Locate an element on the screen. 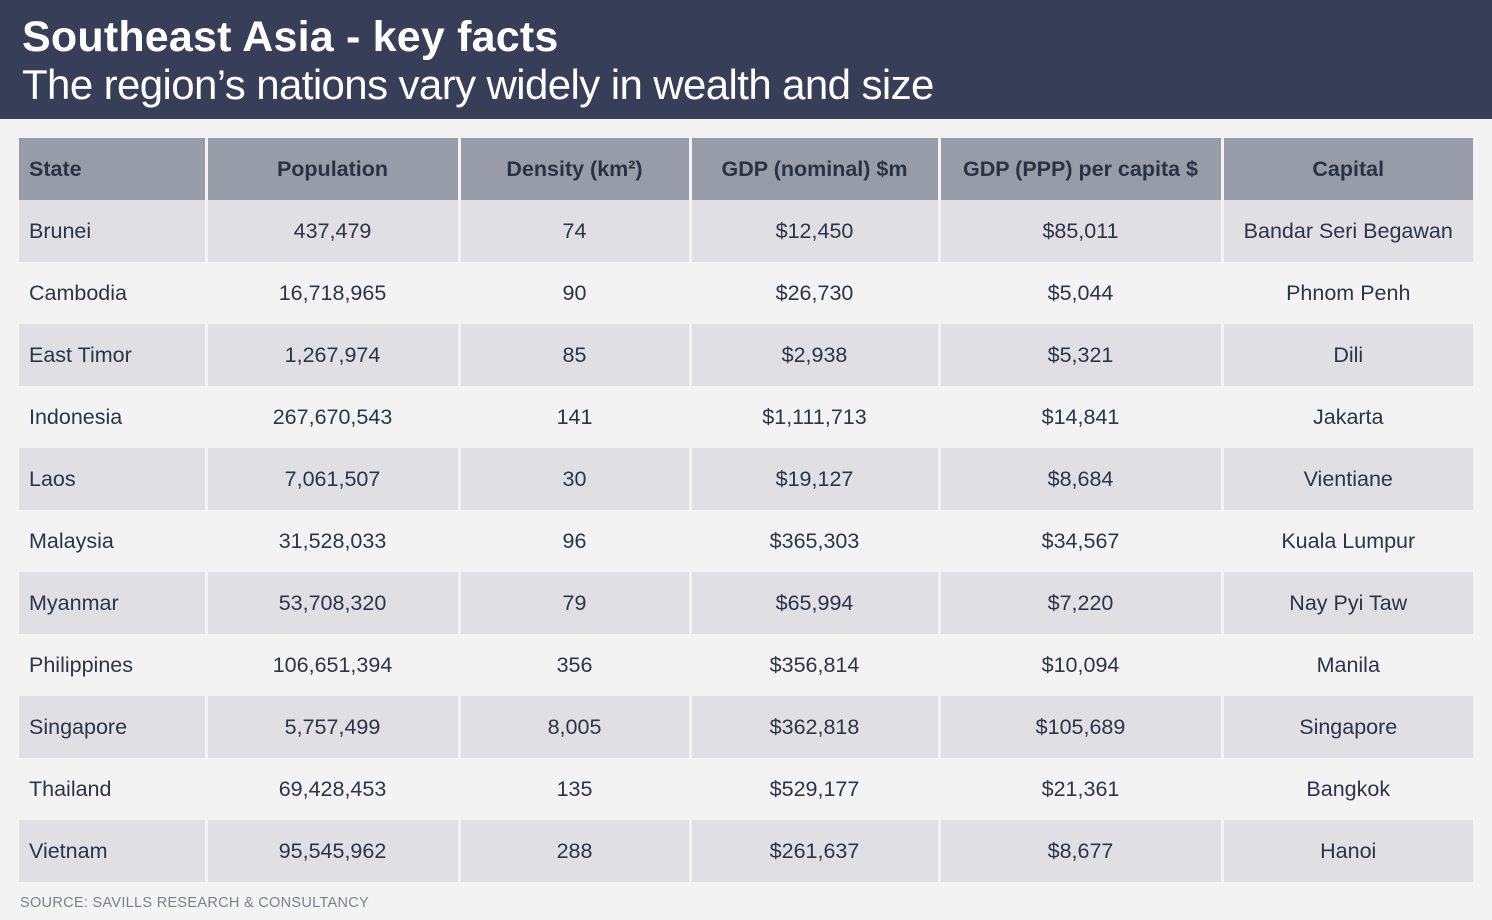 The image size is (1492, 920). cell-capital: Nay Pyi Taw is located at coordinates (1346, 603).